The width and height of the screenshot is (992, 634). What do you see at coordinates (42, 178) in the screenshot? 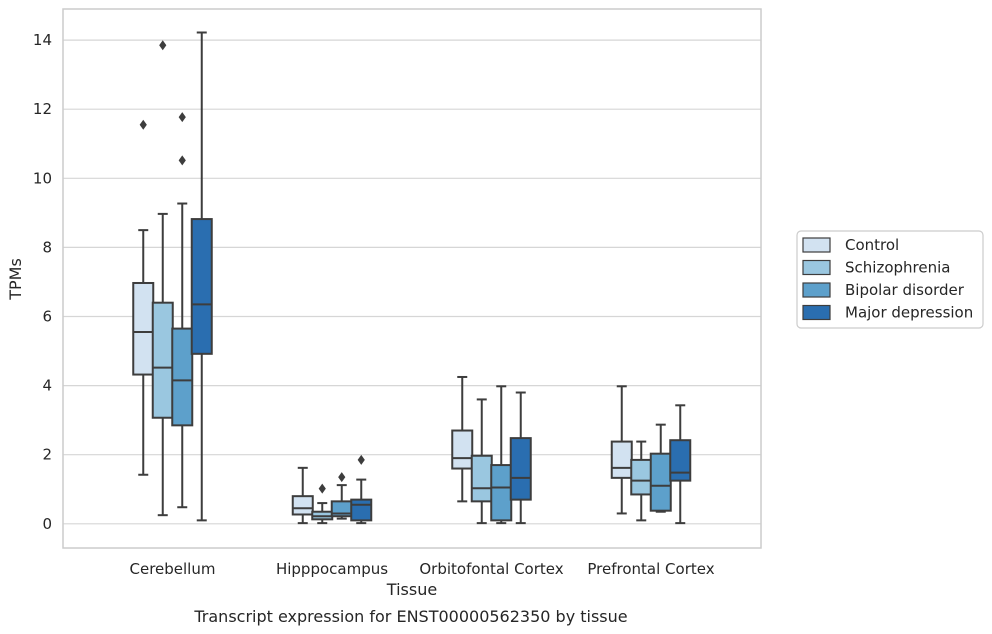
I see `y-tick-label: 10` at bounding box center [42, 178].